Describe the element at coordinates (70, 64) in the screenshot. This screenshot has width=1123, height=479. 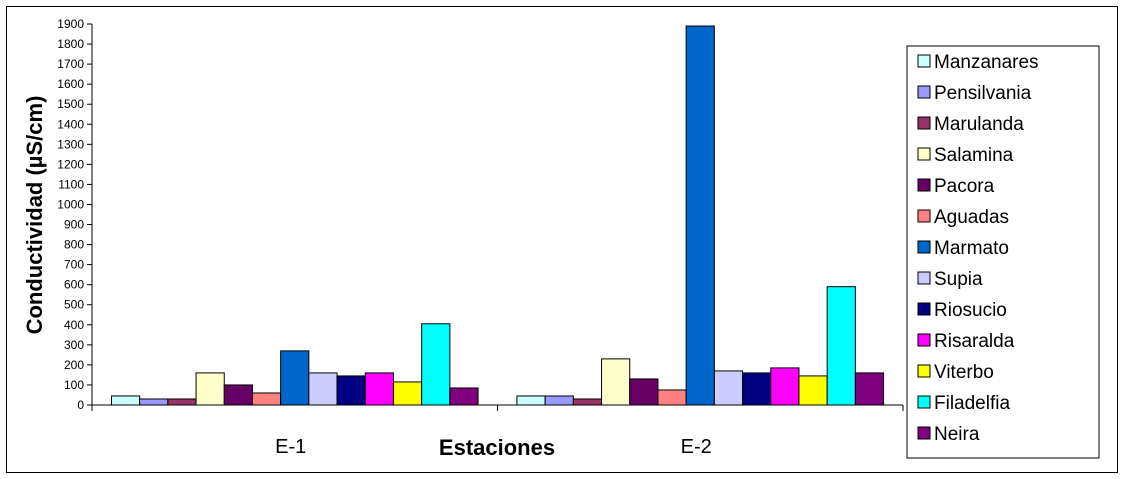
I see `y-tick-label: 1700` at that location.